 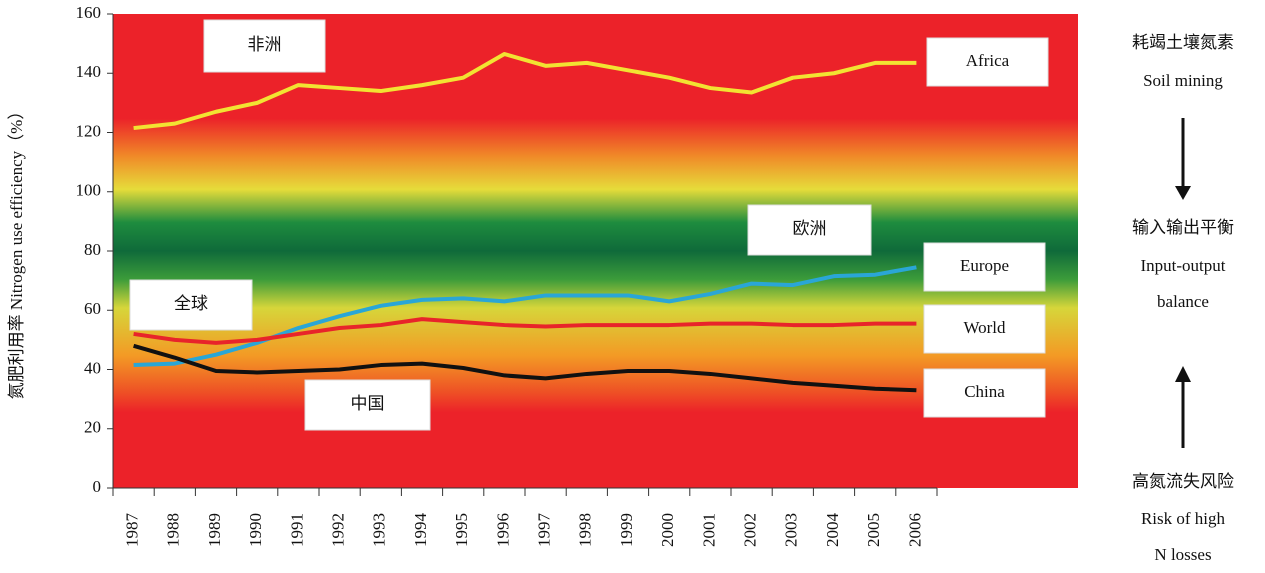 I want to click on x-tick-label: 1991, so click(x=296, y=530).